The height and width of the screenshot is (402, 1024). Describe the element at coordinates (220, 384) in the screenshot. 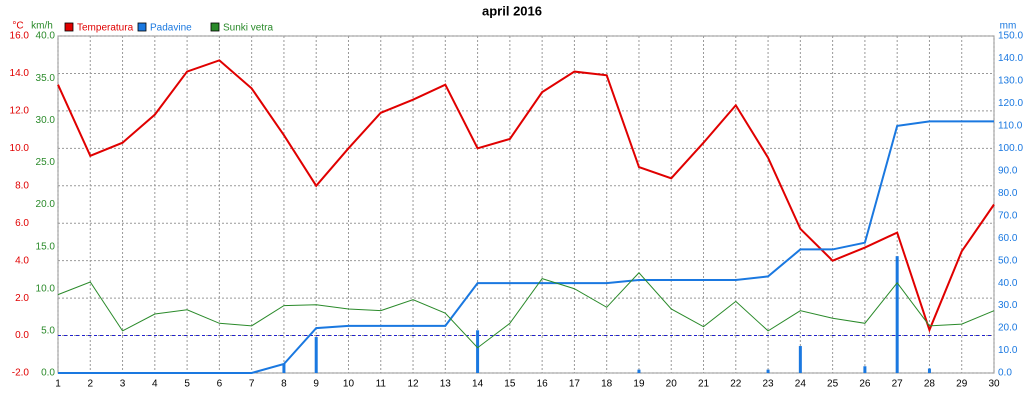

I see `x-tick-label: 6` at that location.